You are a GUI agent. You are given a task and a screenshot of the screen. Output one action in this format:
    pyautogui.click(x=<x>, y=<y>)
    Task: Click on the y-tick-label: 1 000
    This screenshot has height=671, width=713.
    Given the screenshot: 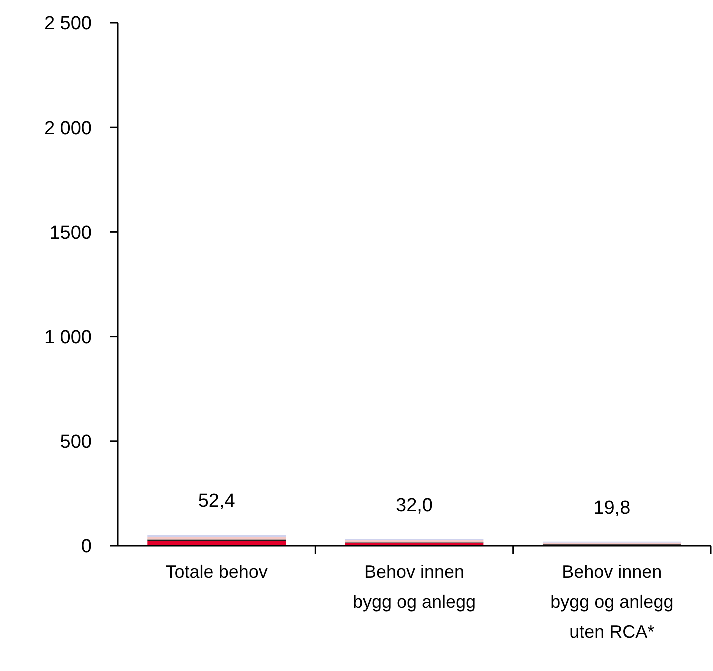 What is the action you would take?
    pyautogui.click(x=68, y=337)
    